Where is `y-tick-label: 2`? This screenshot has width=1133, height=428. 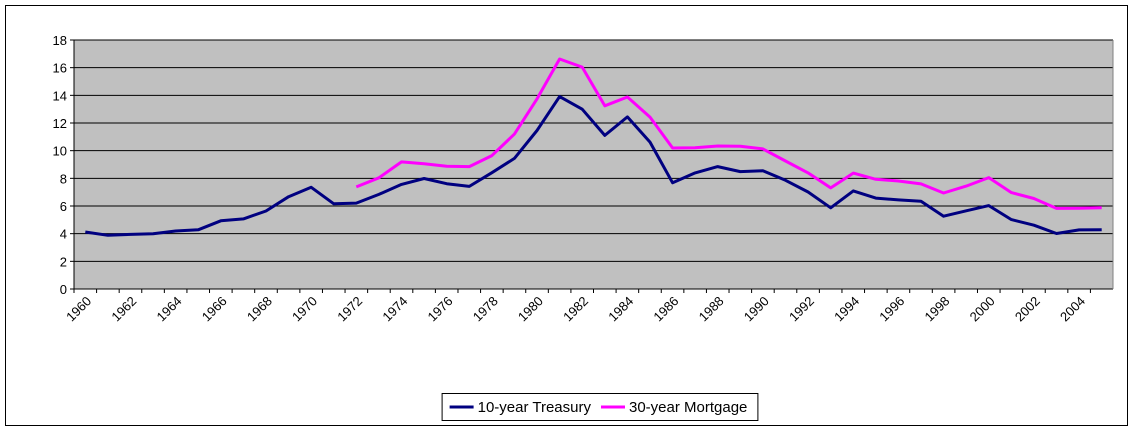 y-tick-label: 2 is located at coordinates (63, 261).